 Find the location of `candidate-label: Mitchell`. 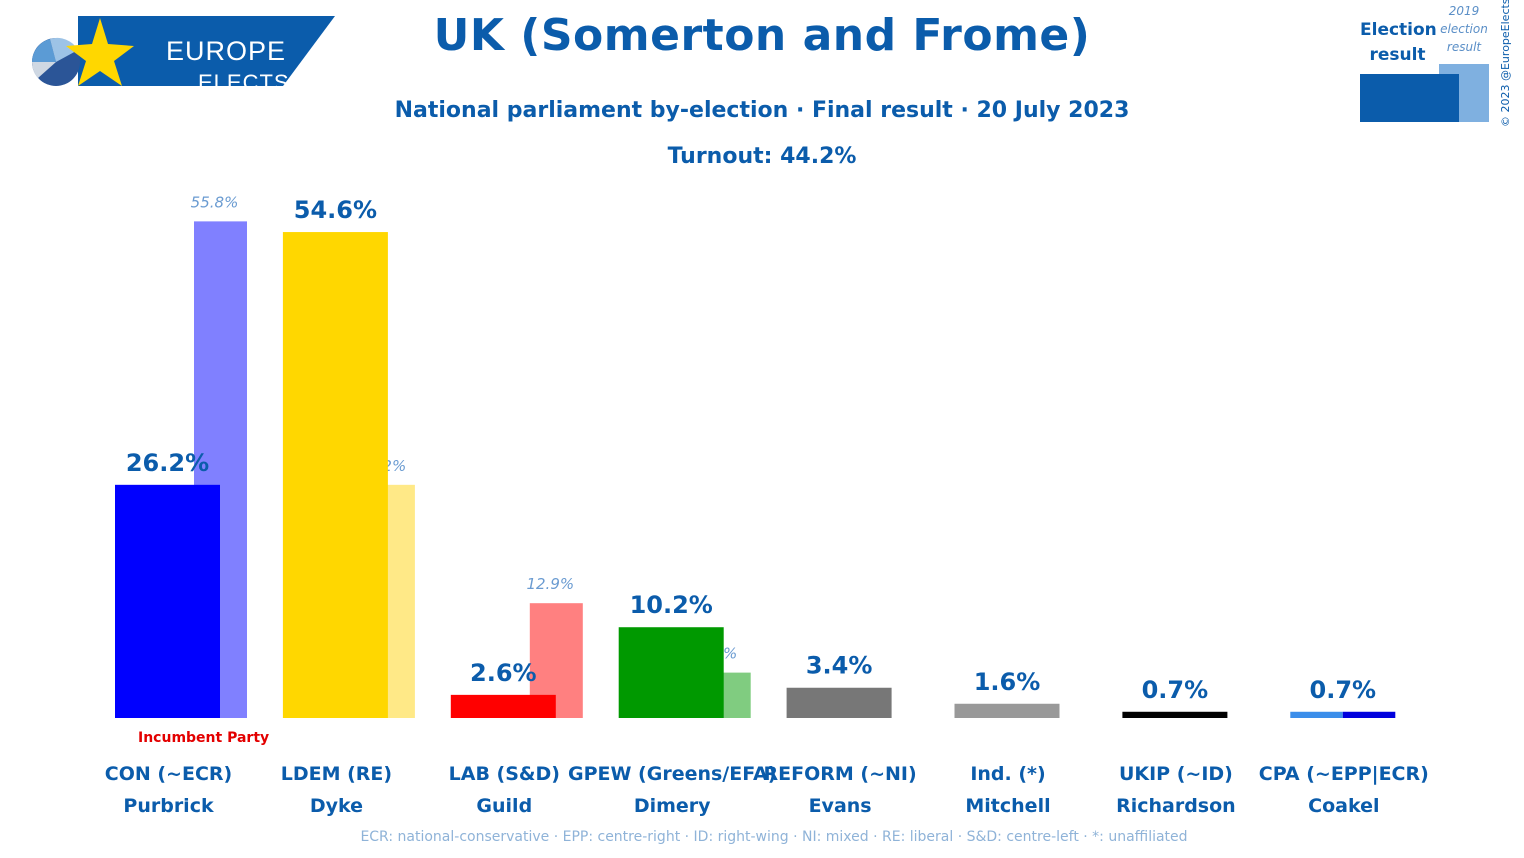

candidate-label: Mitchell is located at coordinates (1007, 806).